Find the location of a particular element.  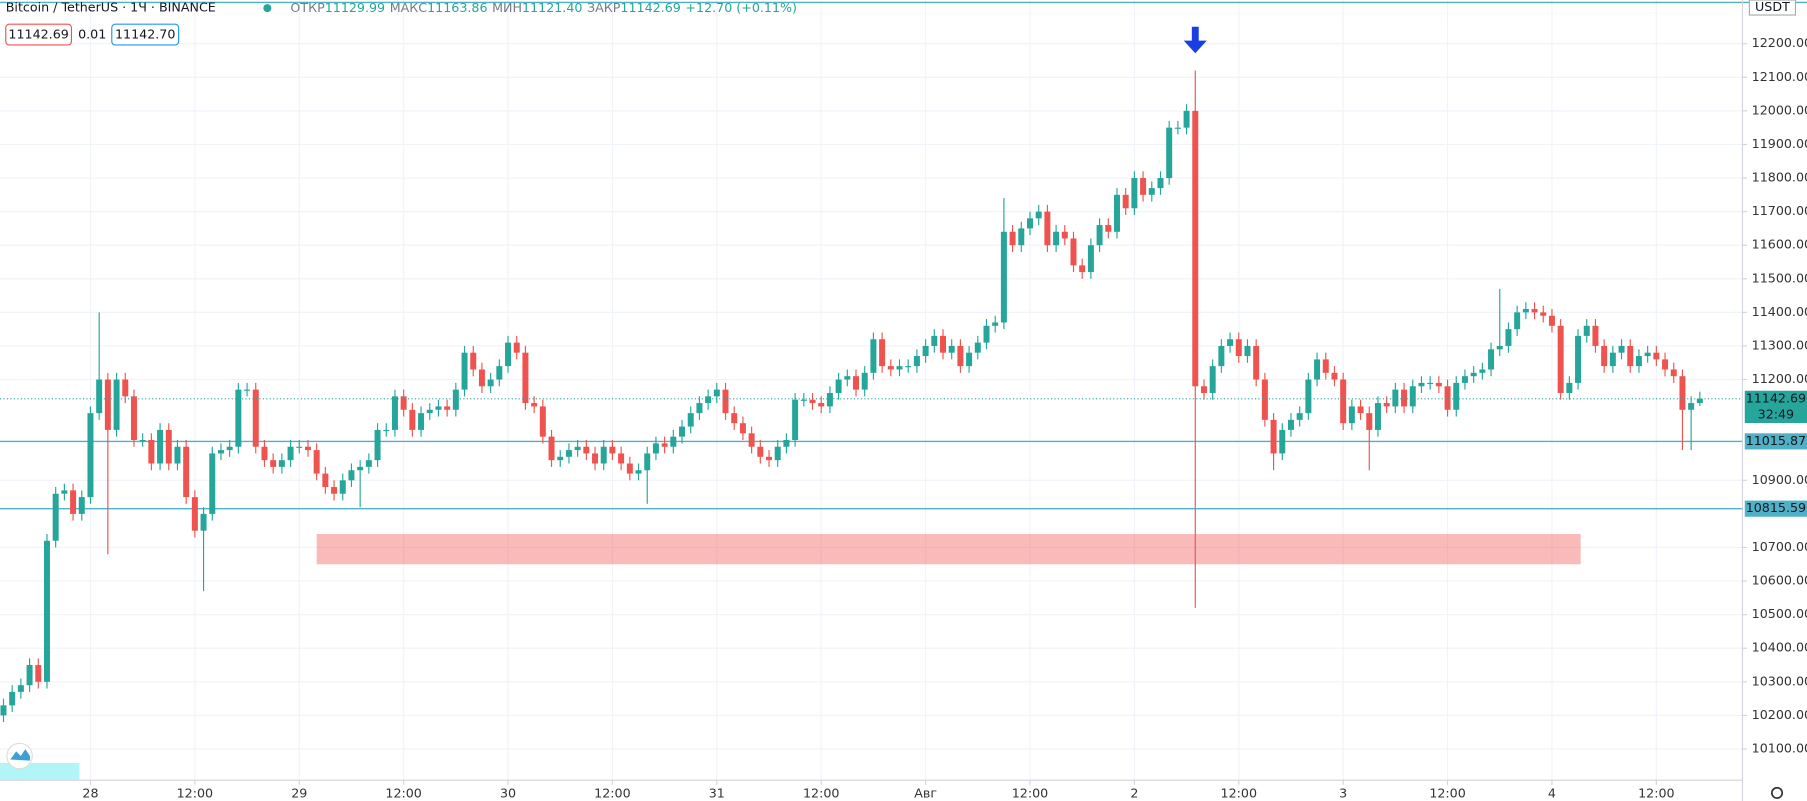

h-line-label: 10815.59 is located at coordinates (1776, 507).